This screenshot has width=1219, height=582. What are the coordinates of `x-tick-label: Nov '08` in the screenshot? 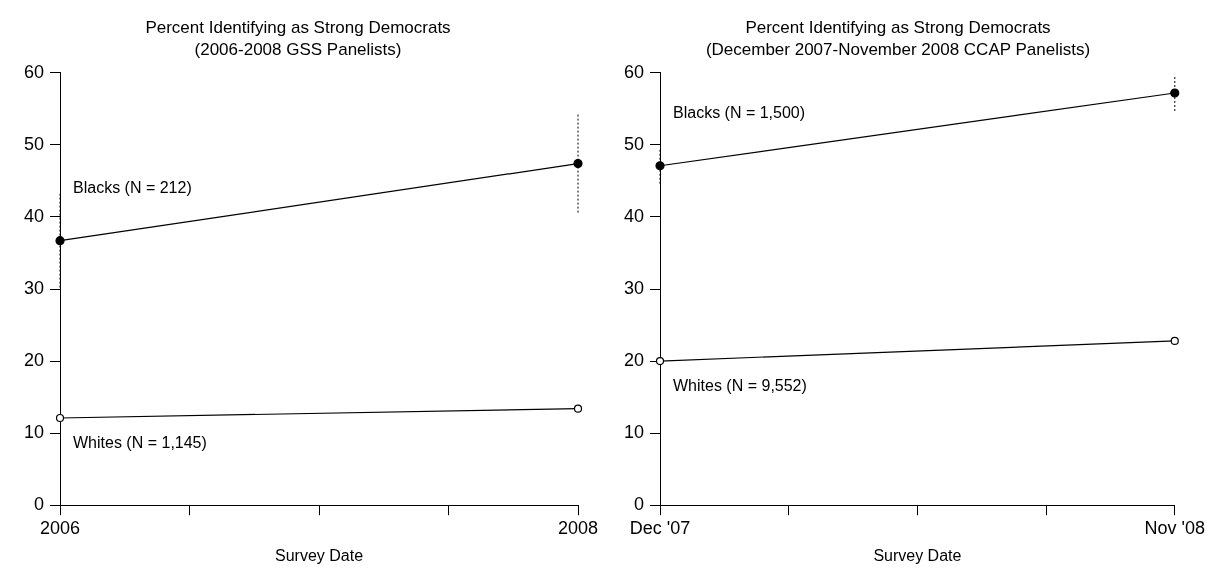 It's located at (1174, 527).